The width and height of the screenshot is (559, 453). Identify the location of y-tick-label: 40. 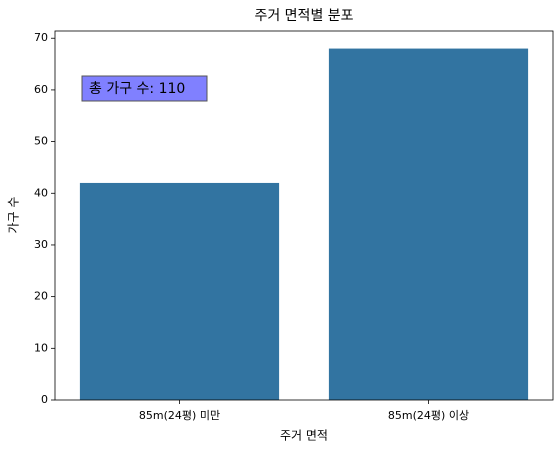
(41, 192).